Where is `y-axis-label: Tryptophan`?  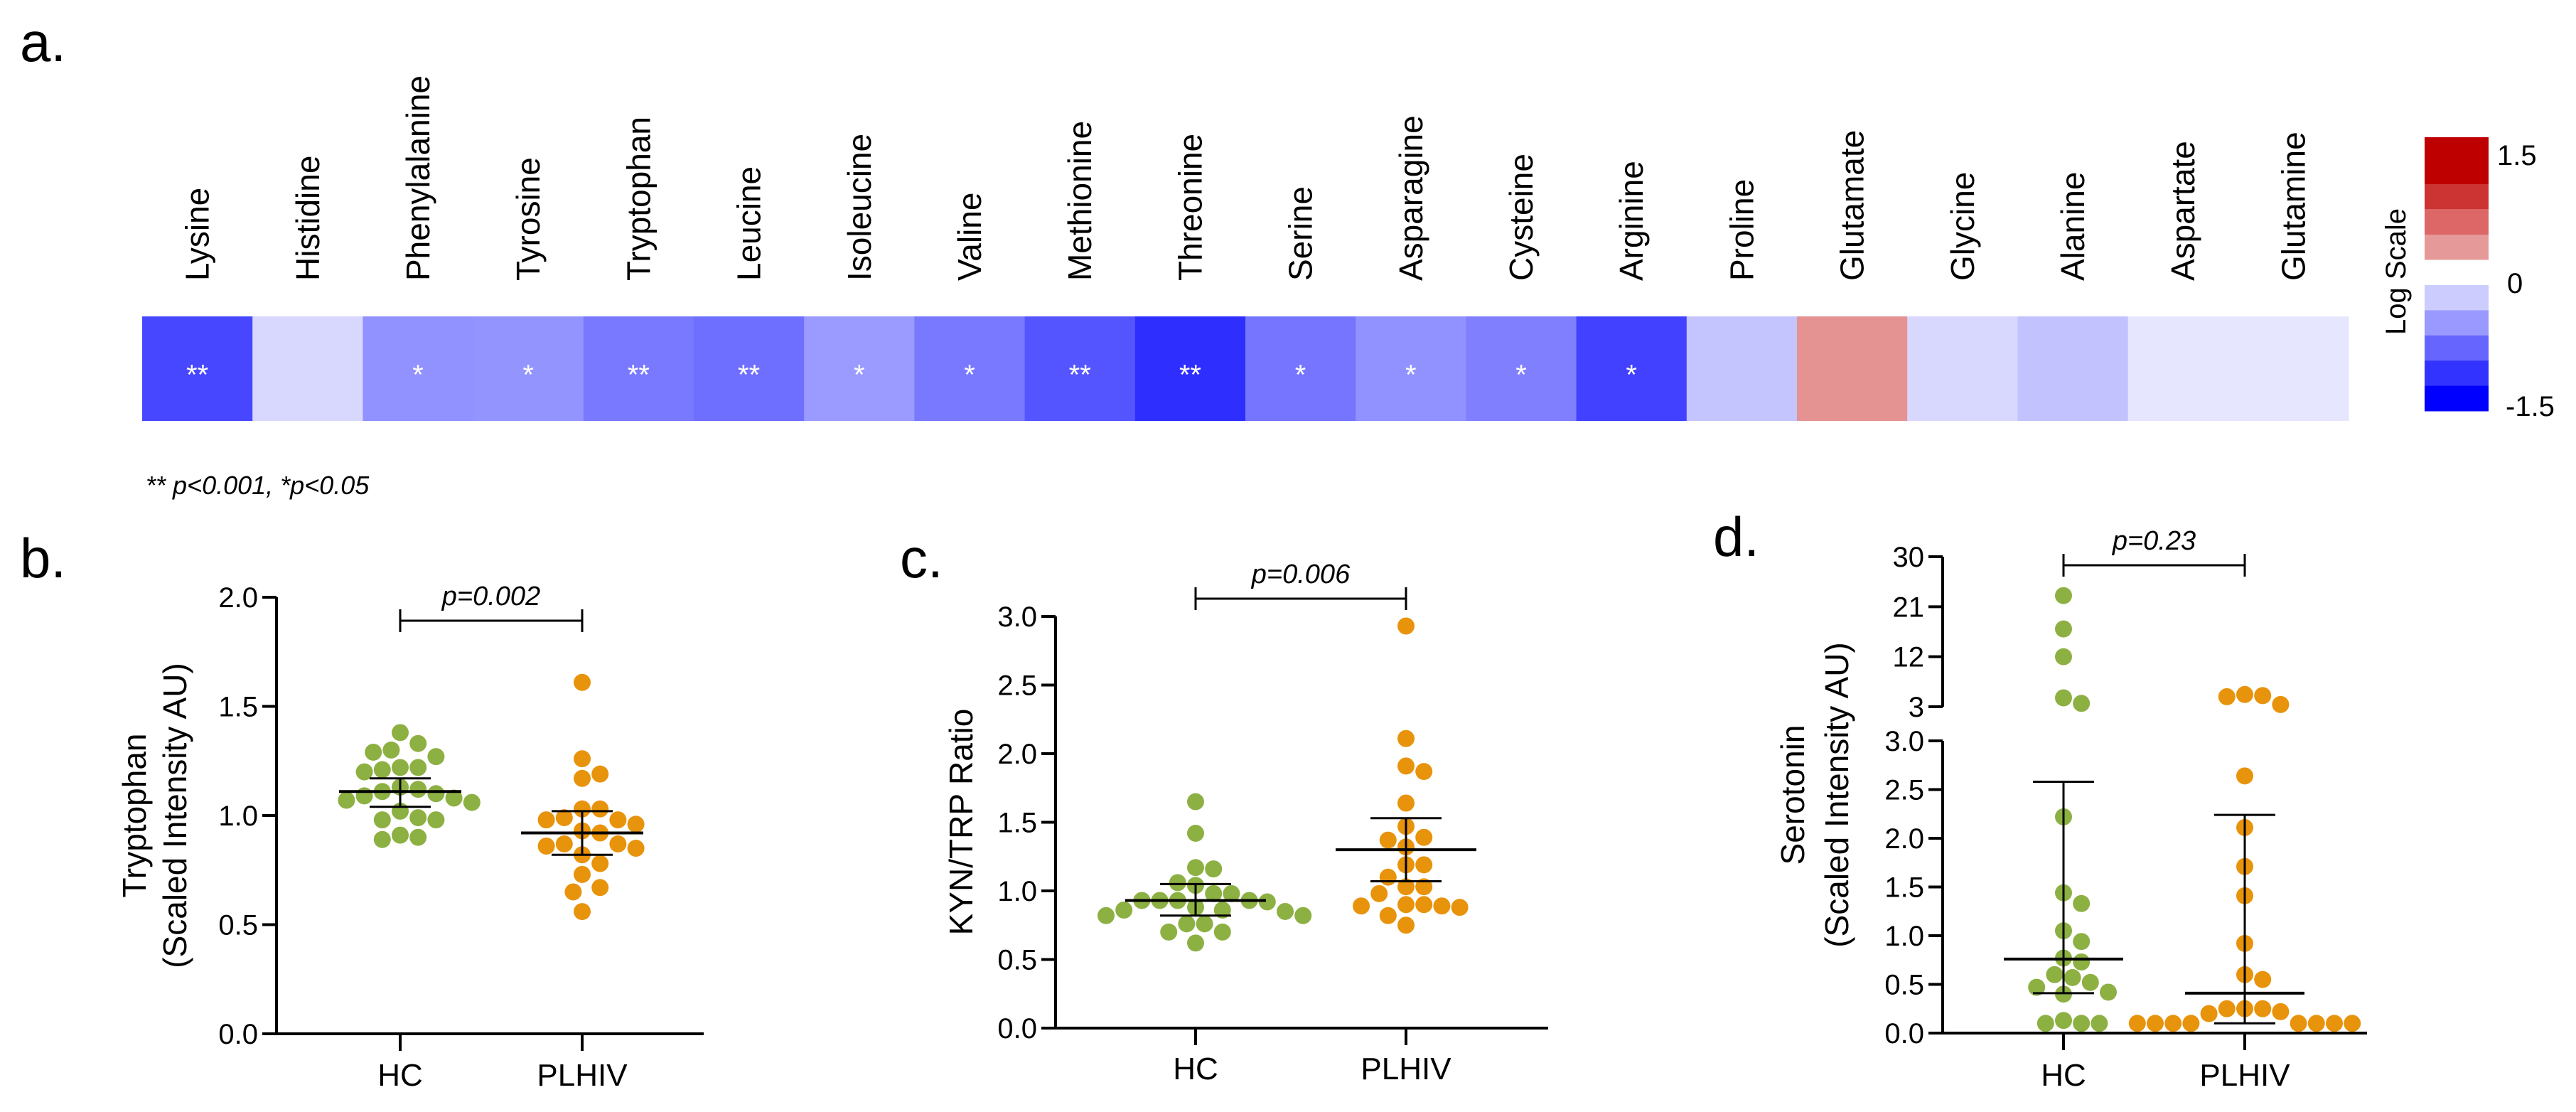 y-axis-label: Tryptophan is located at coordinates (134, 816).